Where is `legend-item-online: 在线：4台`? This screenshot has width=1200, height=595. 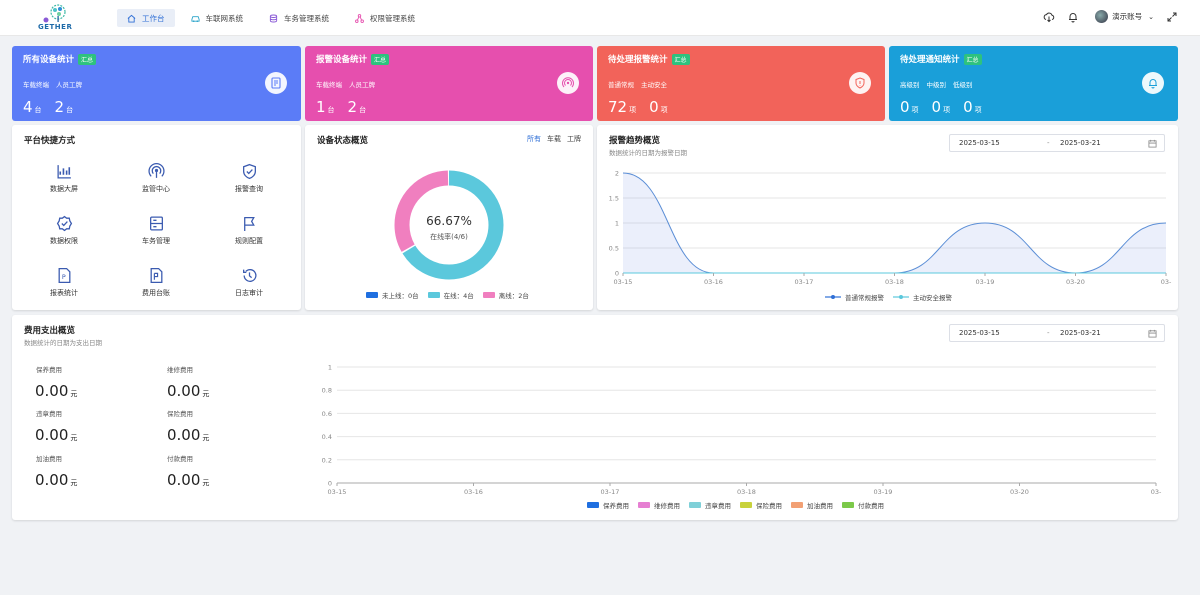
legend-item-online: 在线：4台 is located at coordinates (450, 295).